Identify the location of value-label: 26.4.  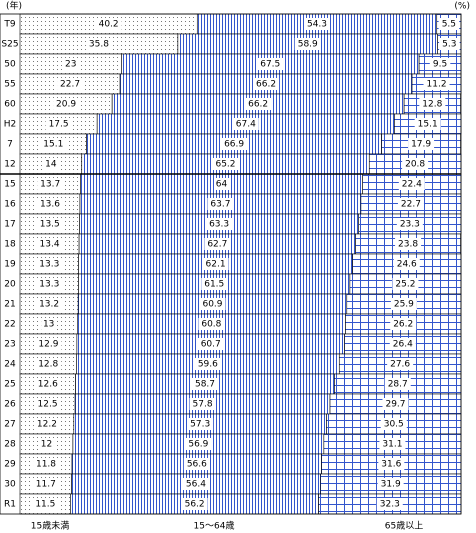
(403, 345).